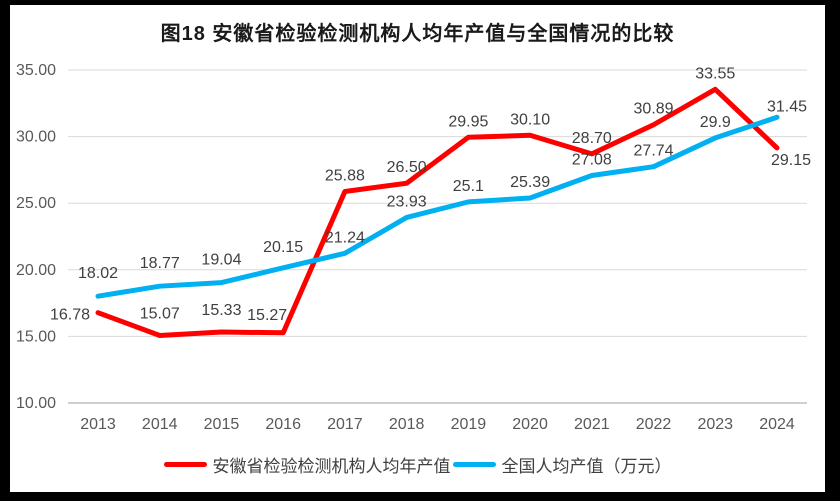 This screenshot has width=840, height=501. What do you see at coordinates (592, 138) in the screenshot?
I see `data-label: 28.70` at bounding box center [592, 138].